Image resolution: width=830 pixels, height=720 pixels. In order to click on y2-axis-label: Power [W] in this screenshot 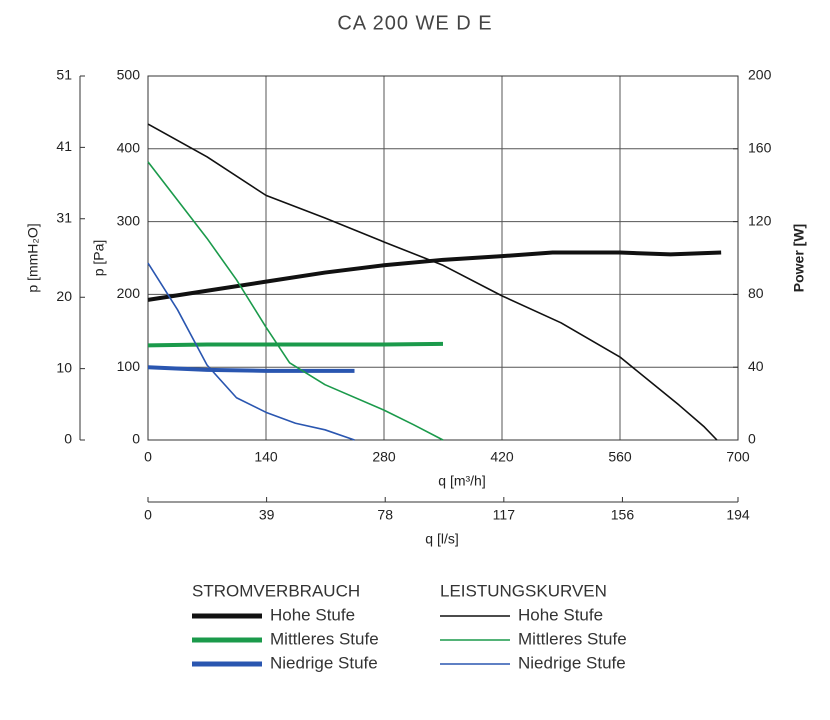, I will do `click(799, 258)`.